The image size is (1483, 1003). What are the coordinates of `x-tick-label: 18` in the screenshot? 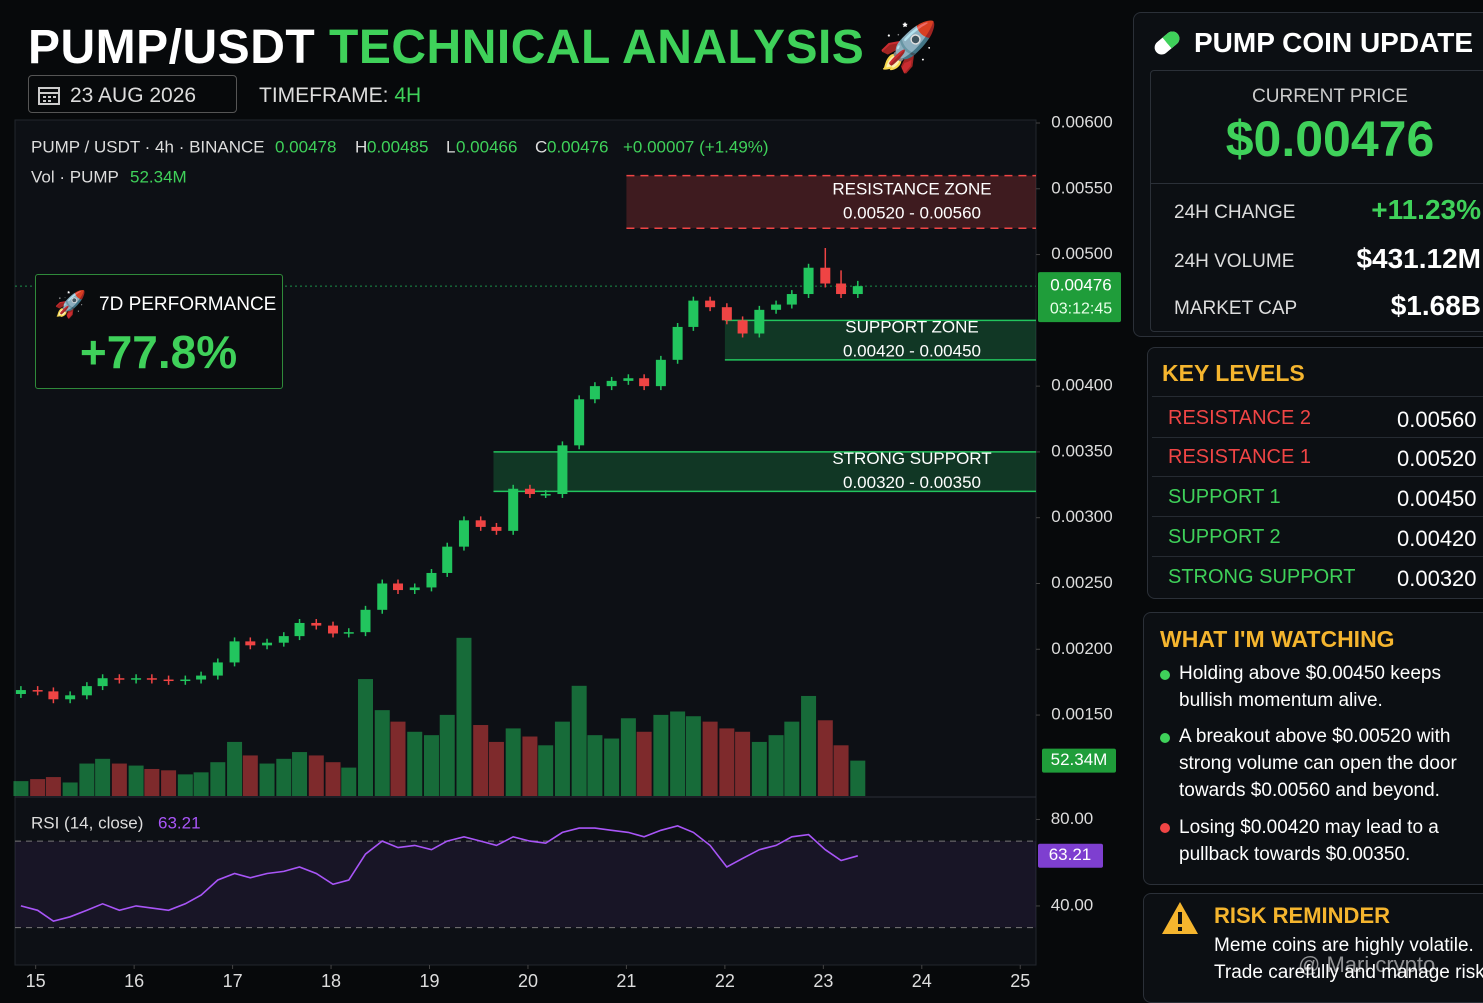 It's located at (331, 980).